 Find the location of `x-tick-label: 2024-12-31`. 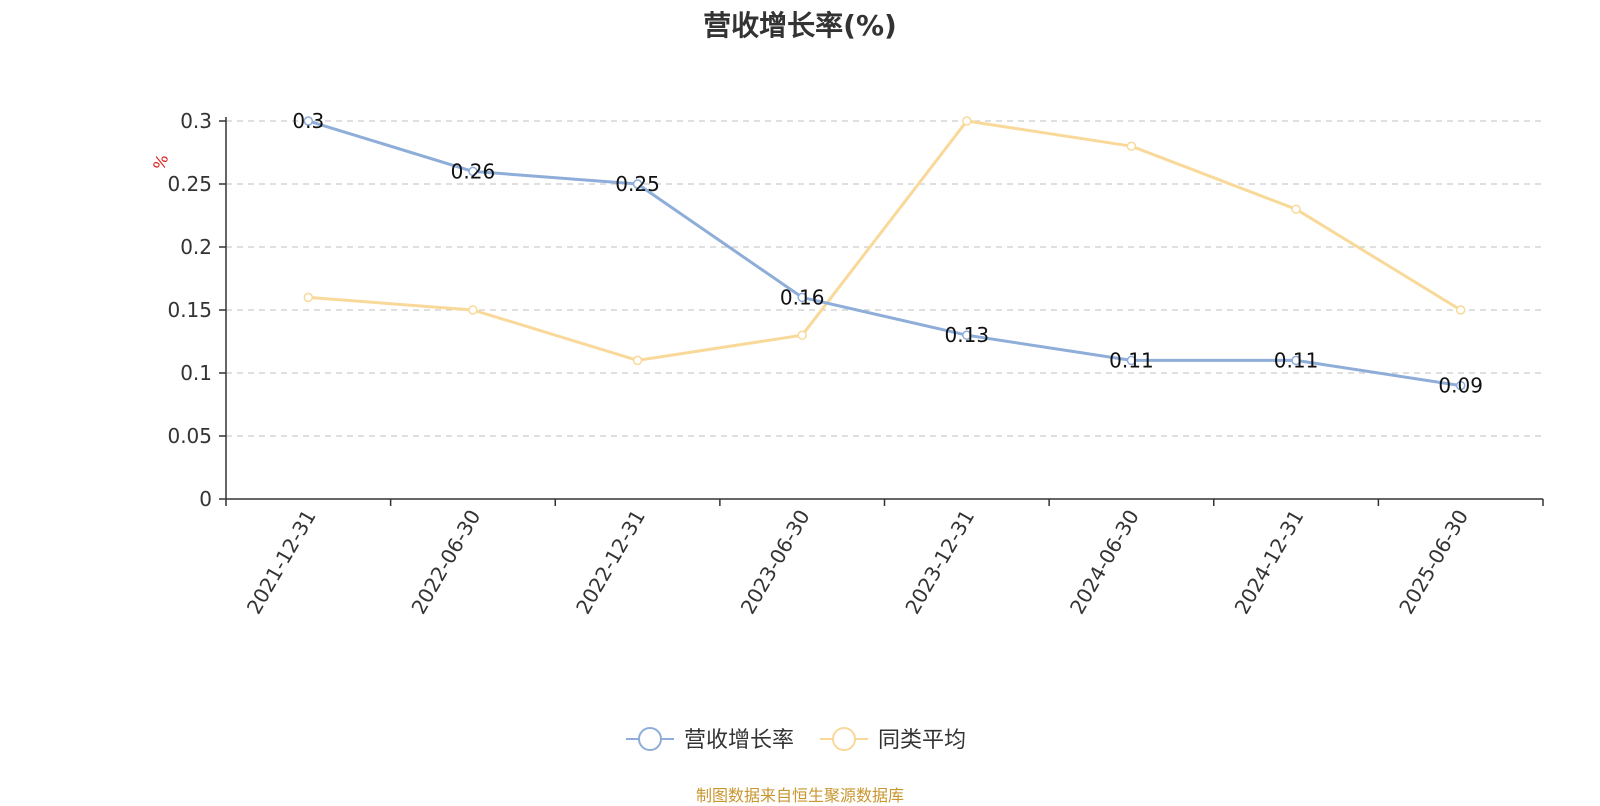

x-tick-label: 2024-12-31 is located at coordinates (1268, 562).